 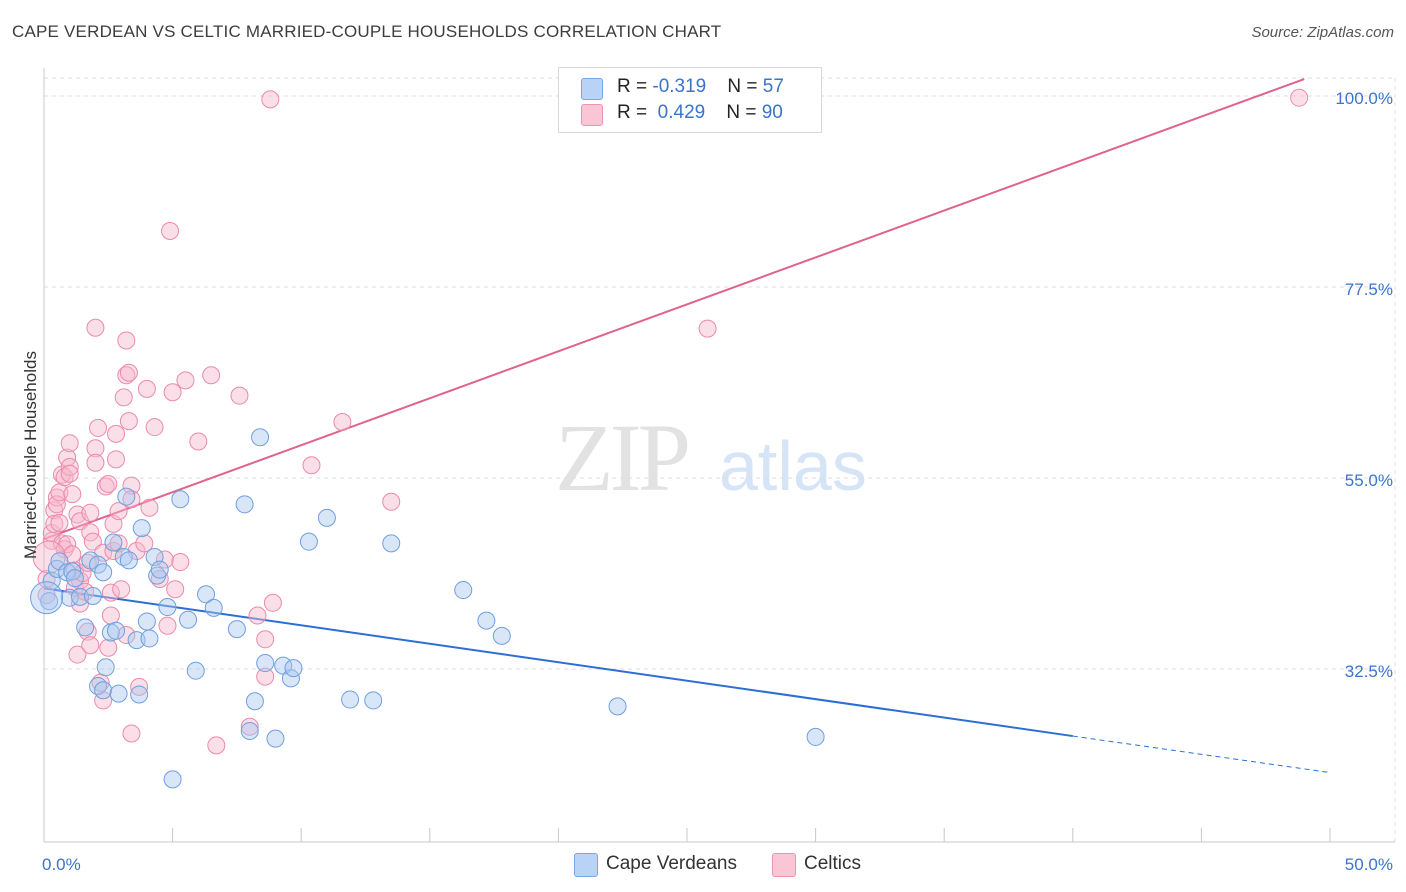 What do you see at coordinates (558, 662) in the screenshot?
I see `cape-verdeans-trend-line` at bounding box center [558, 662].